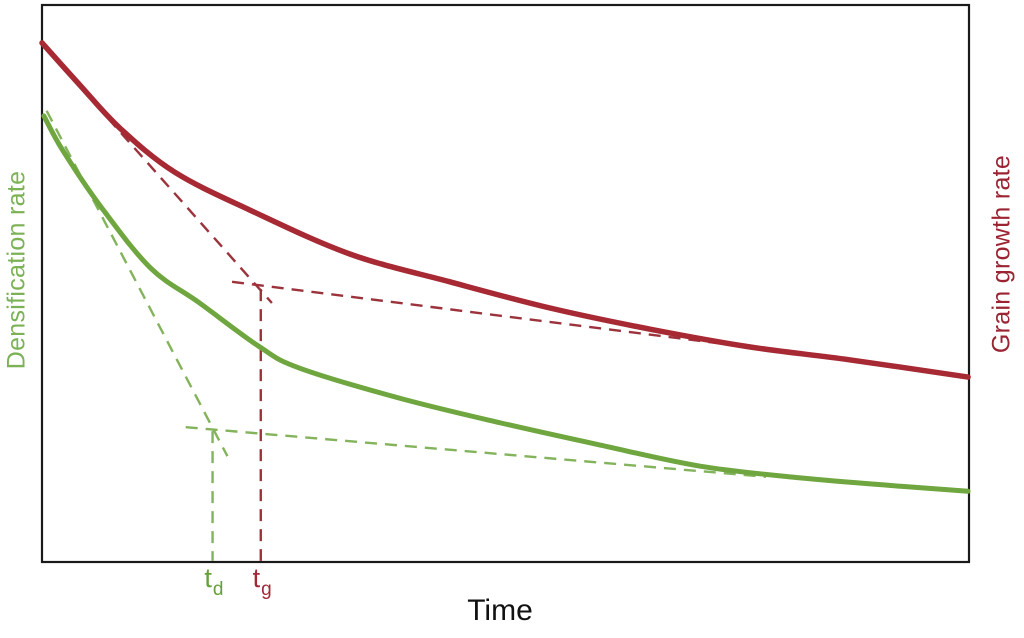 This screenshot has height=638, width=1024. What do you see at coordinates (16, 270) in the screenshot?
I see `y-axis-label-left: Densification rate` at bounding box center [16, 270].